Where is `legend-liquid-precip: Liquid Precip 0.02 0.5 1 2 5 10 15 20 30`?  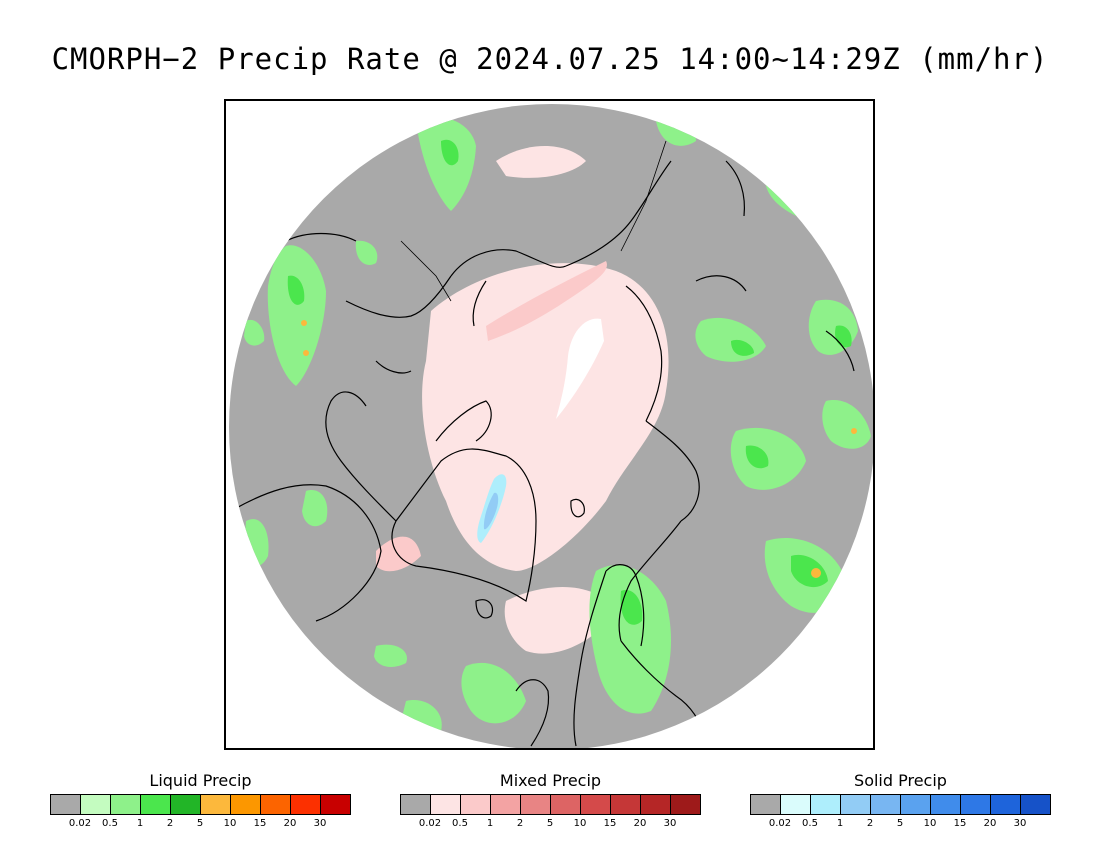 legend-liquid-precip: Liquid Precip 0.02 0.5 1 2 5 10 15 20 30 is located at coordinates (200, 801).